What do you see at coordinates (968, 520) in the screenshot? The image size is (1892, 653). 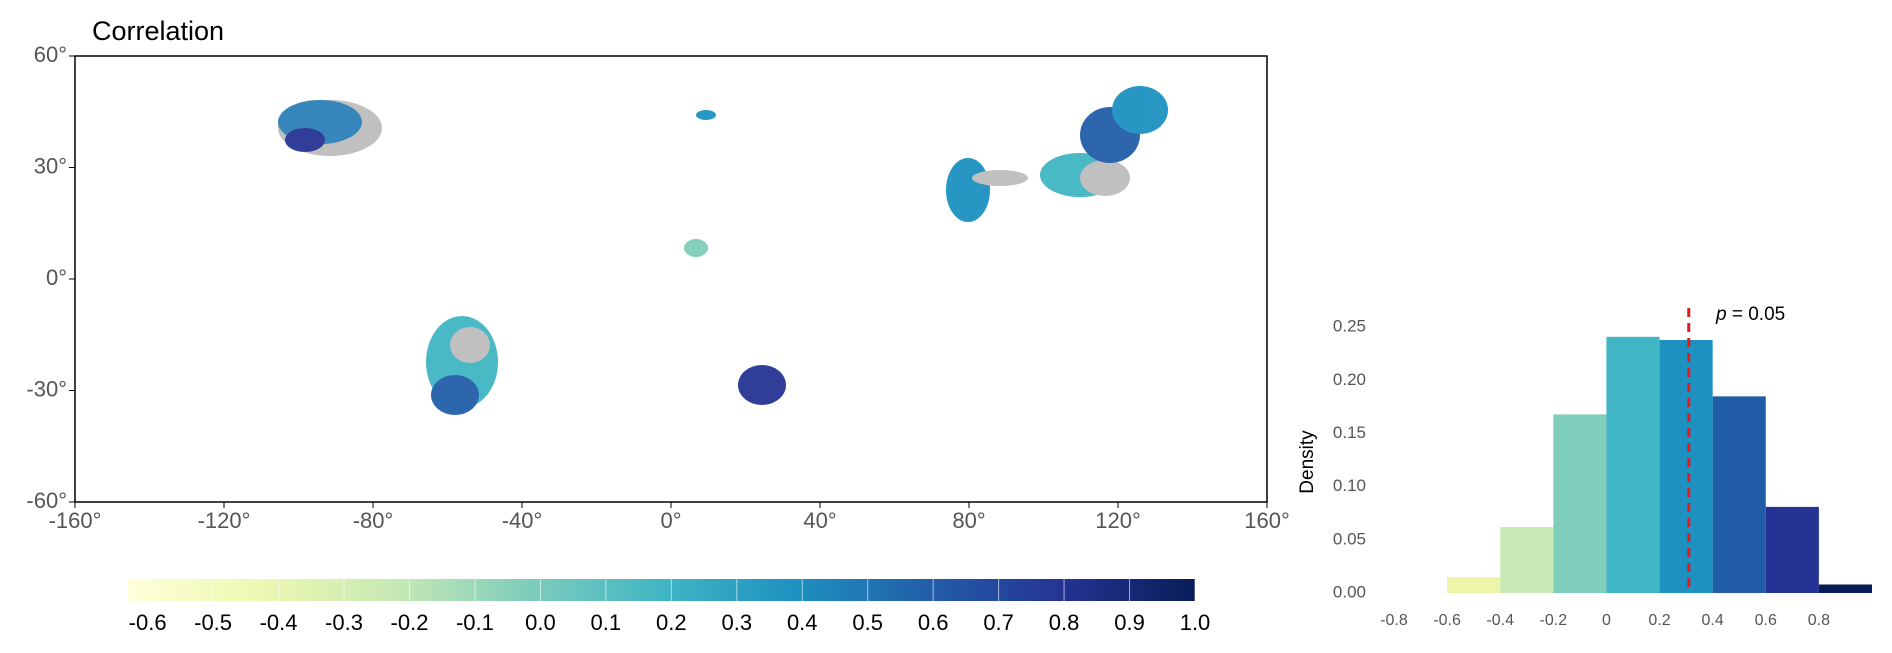 I see `x-tick-label: 80°` at bounding box center [968, 520].